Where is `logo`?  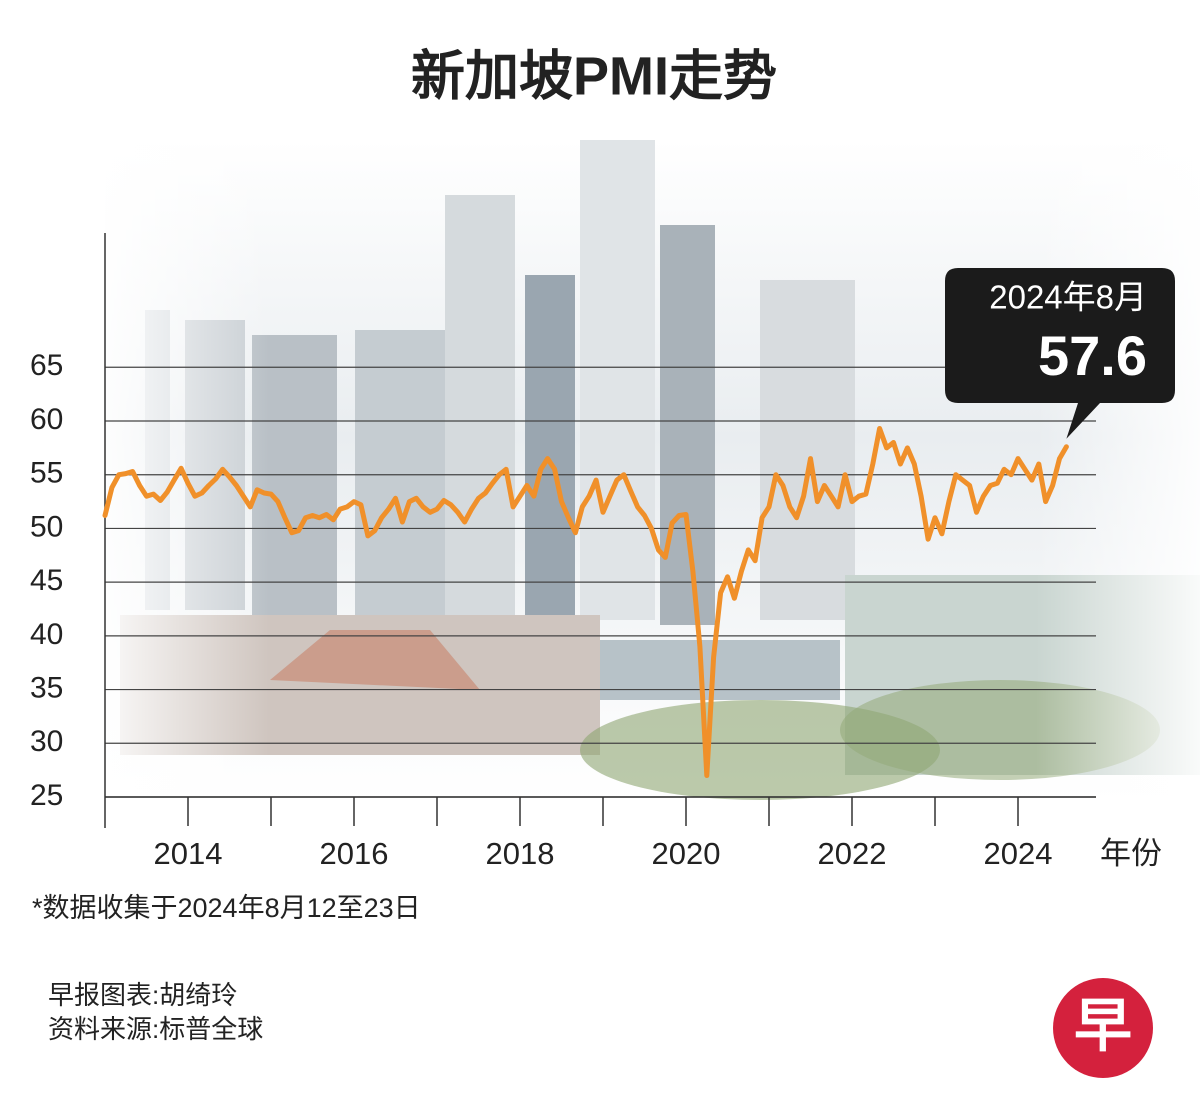
logo is located at coordinates (1103, 1028).